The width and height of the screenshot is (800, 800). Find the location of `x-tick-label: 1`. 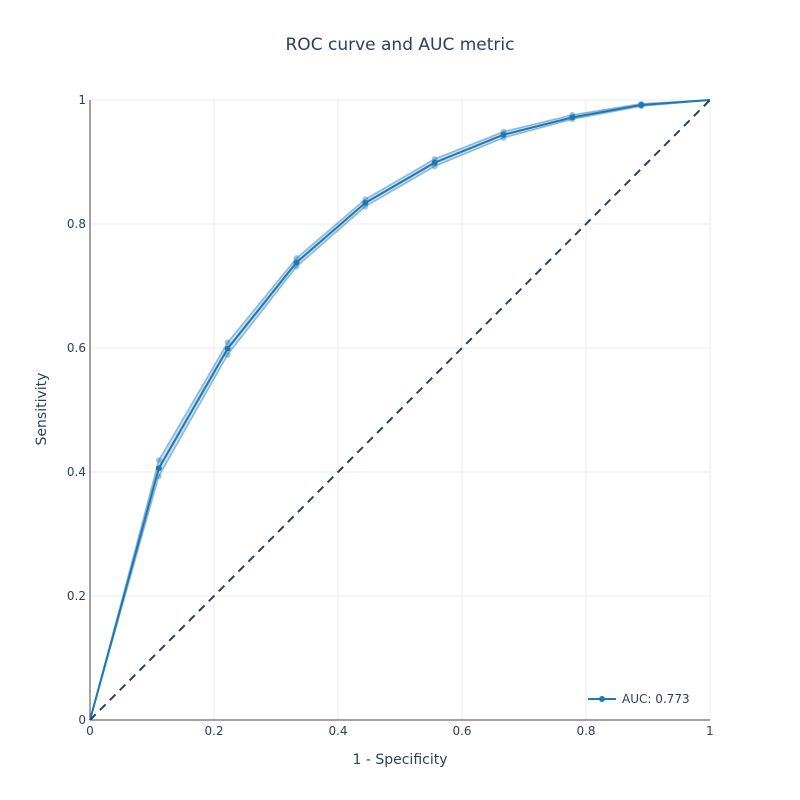

x-tick-label: 1 is located at coordinates (710, 731).